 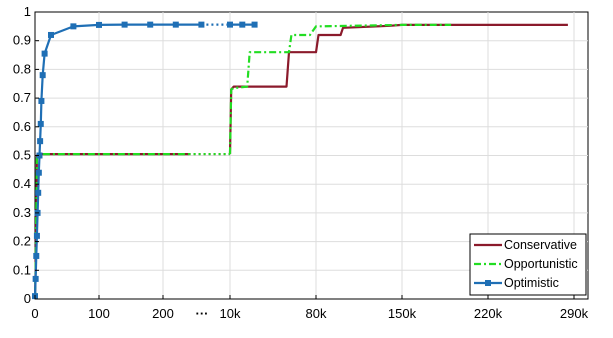 What do you see at coordinates (574, 313) in the screenshot?
I see `x-tick-label: 290k` at bounding box center [574, 313].